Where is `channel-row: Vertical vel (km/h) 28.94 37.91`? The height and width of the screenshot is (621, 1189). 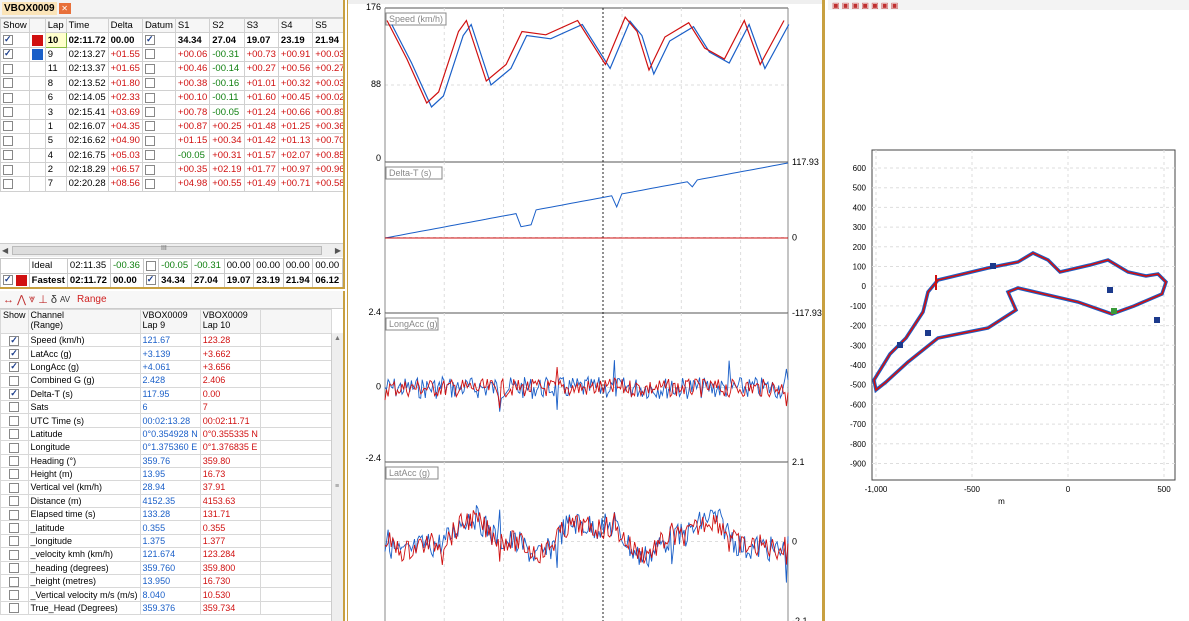
channel-row: Vertical vel (km/h) 28.94 37.91 is located at coordinates (166, 487).